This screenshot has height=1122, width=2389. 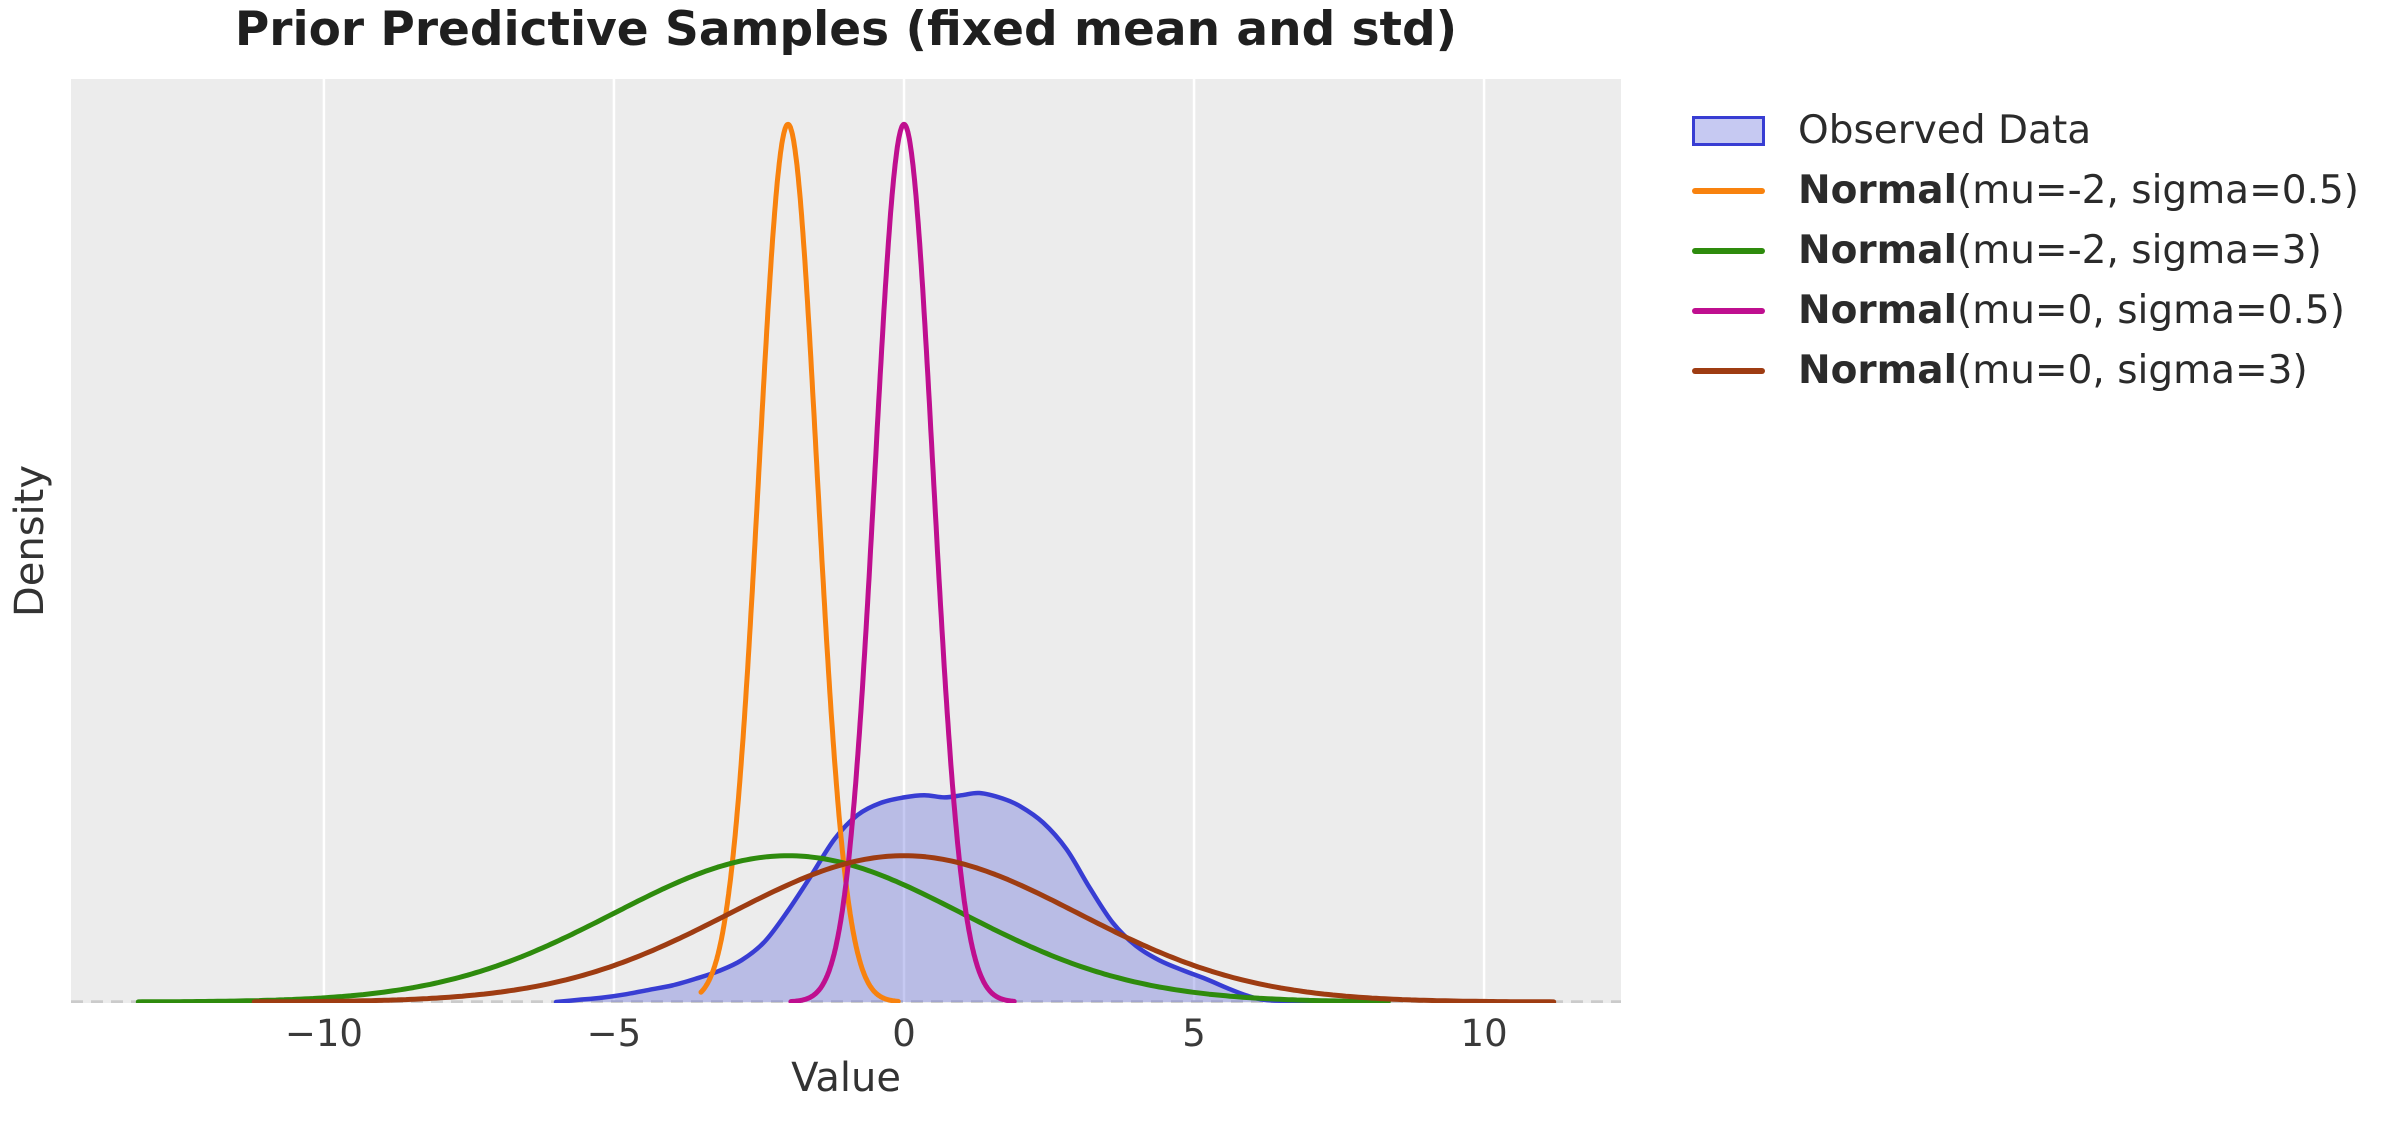 I want to click on observed-data-fill, so click(x=940, y=897).